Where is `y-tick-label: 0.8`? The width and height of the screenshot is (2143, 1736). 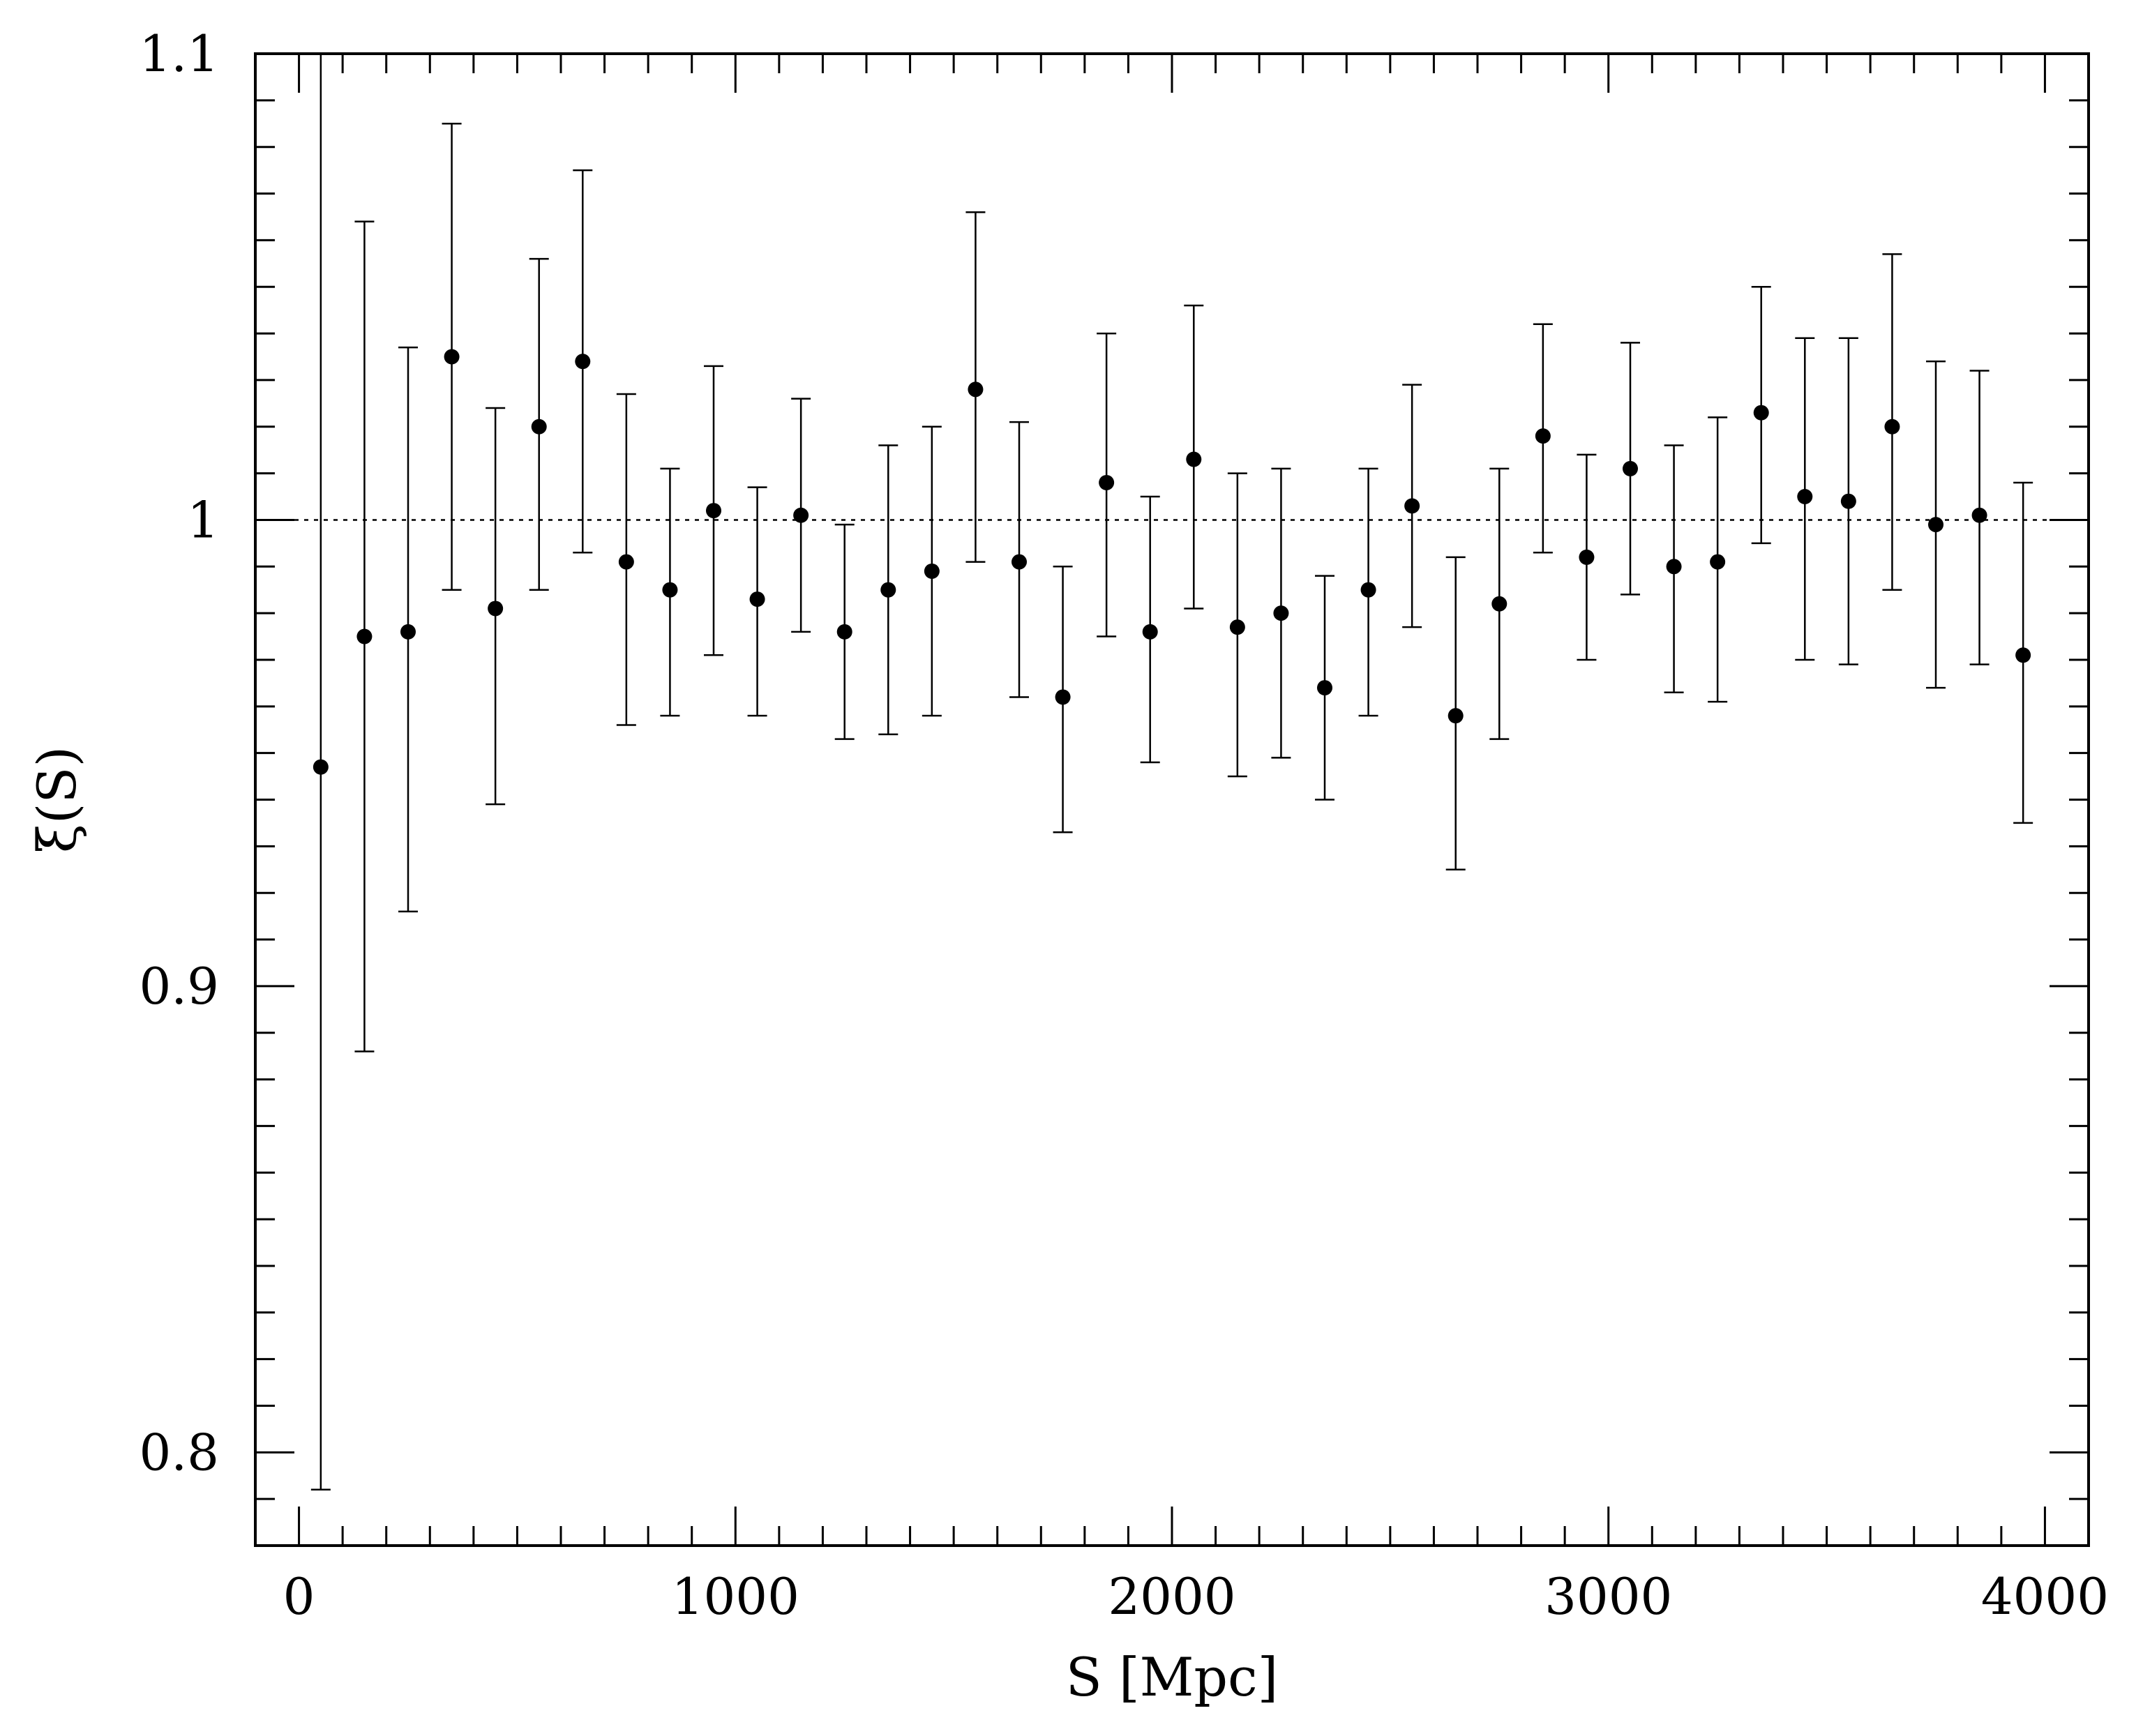
y-tick-label: 0.8 is located at coordinates (179, 1452).